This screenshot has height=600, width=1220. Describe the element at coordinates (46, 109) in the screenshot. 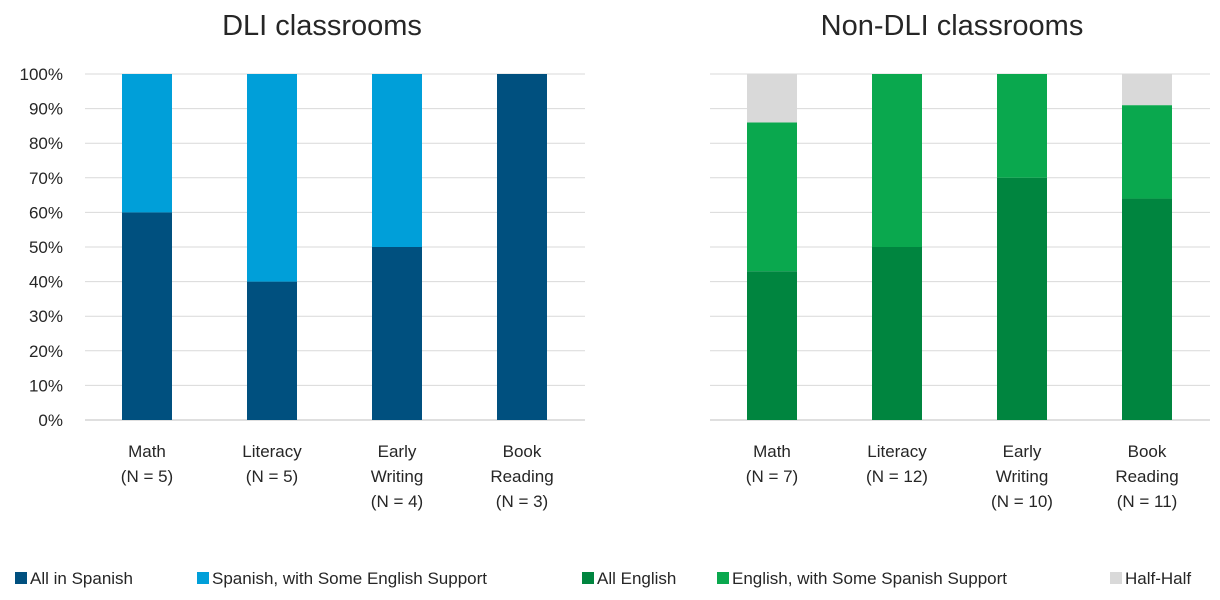

I see `y-tick-label: 90%` at that location.